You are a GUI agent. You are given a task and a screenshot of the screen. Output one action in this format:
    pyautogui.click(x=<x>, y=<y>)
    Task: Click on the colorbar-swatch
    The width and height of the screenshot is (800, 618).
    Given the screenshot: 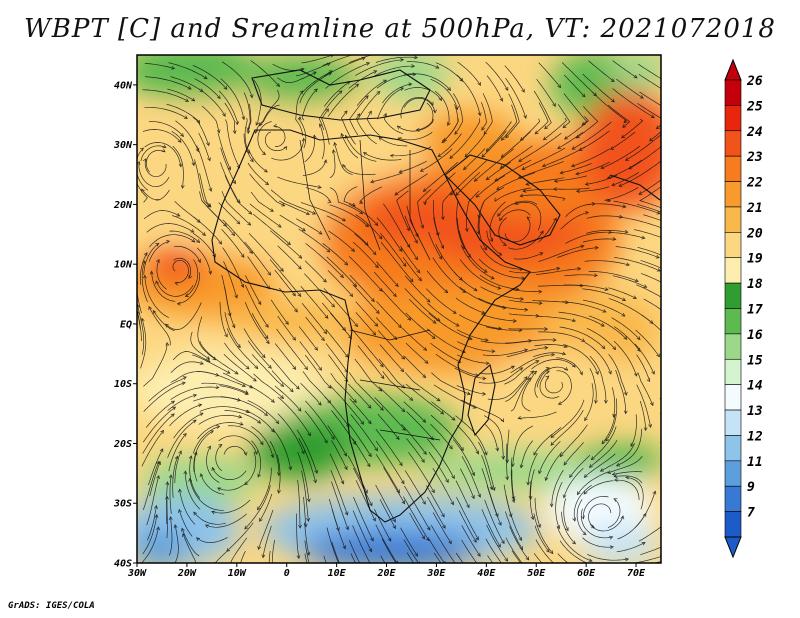 What is the action you would take?
    pyautogui.click(x=733, y=118)
    